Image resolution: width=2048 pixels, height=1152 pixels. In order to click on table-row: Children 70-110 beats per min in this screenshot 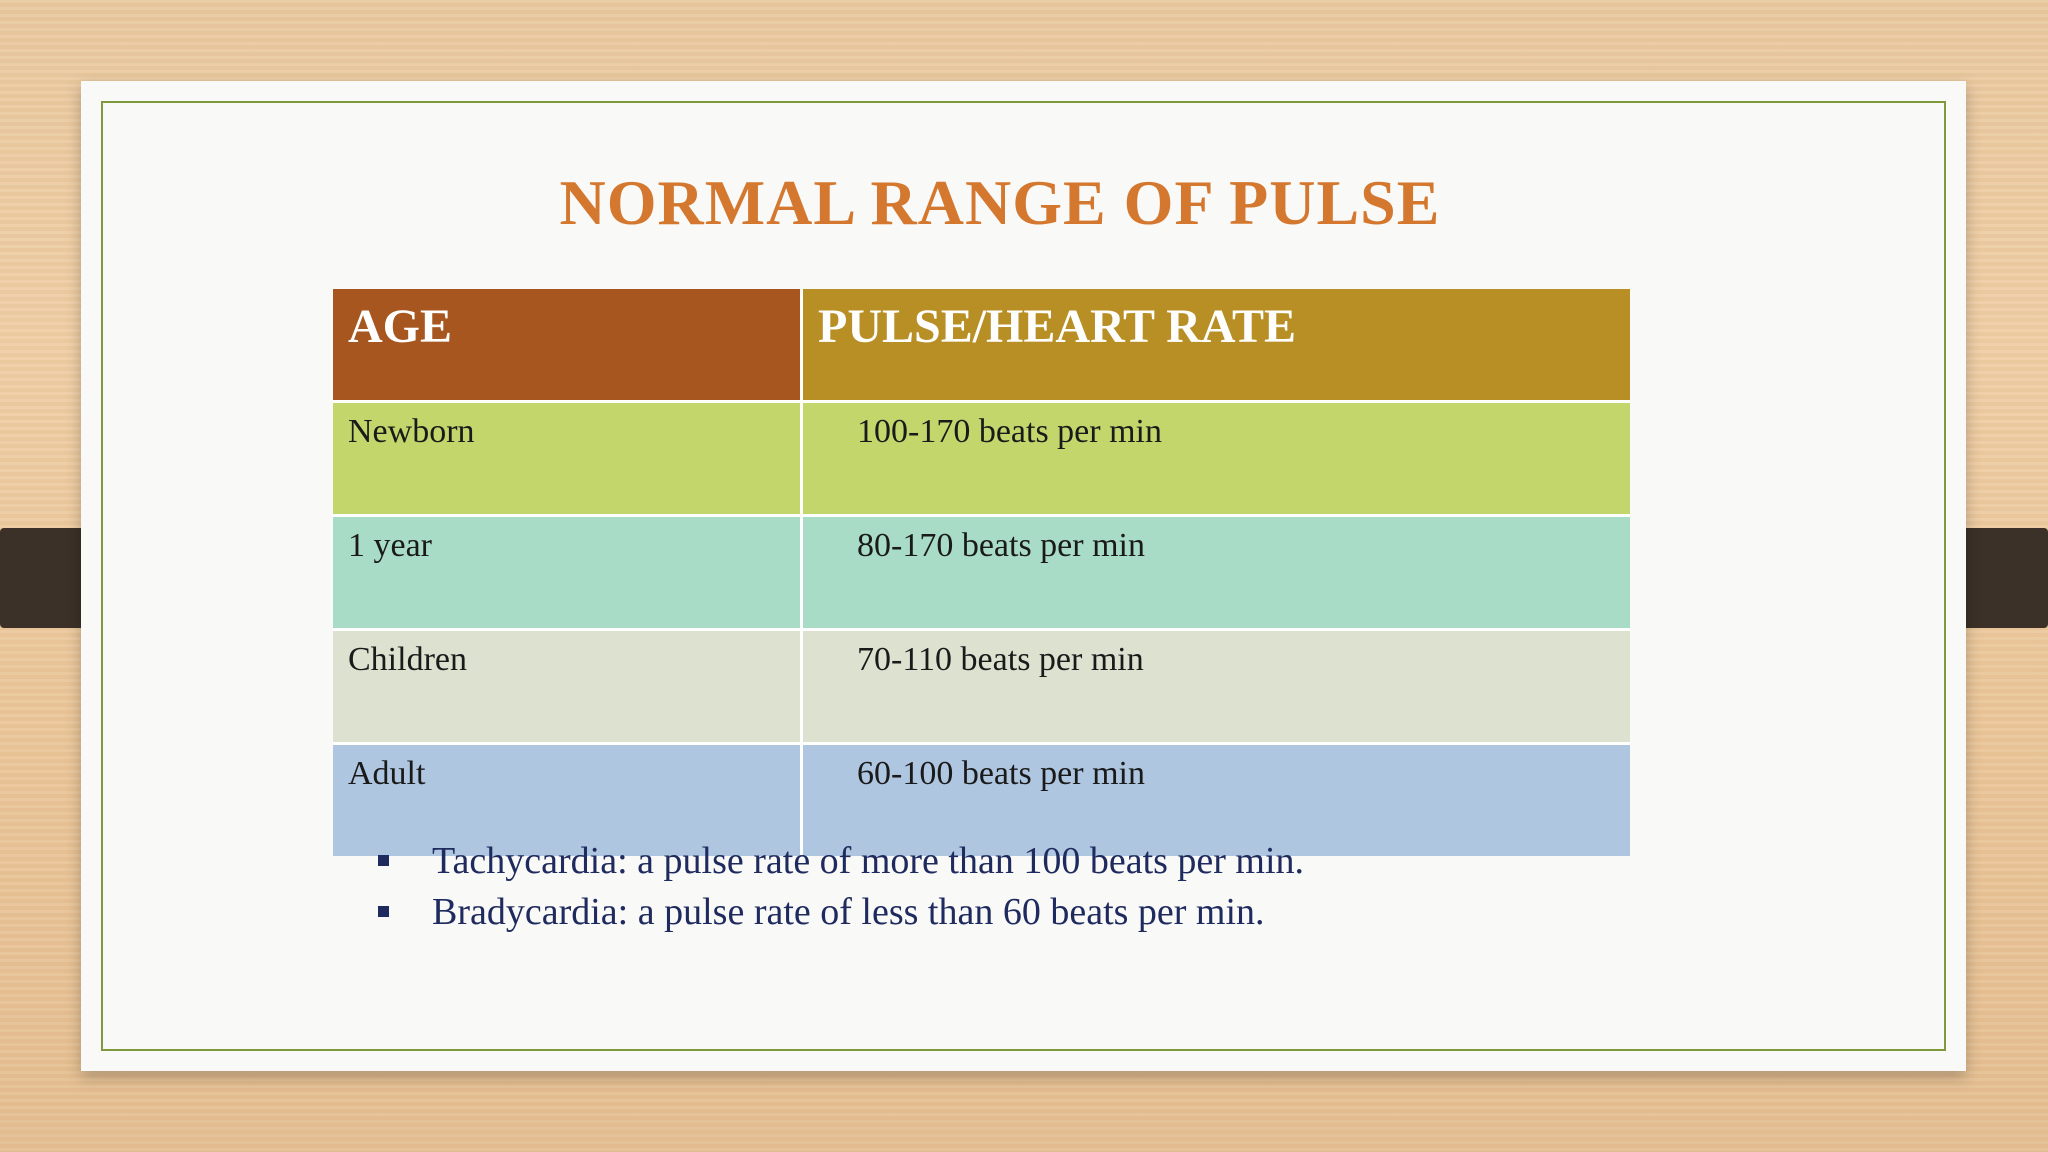, I will do `click(981, 688)`.